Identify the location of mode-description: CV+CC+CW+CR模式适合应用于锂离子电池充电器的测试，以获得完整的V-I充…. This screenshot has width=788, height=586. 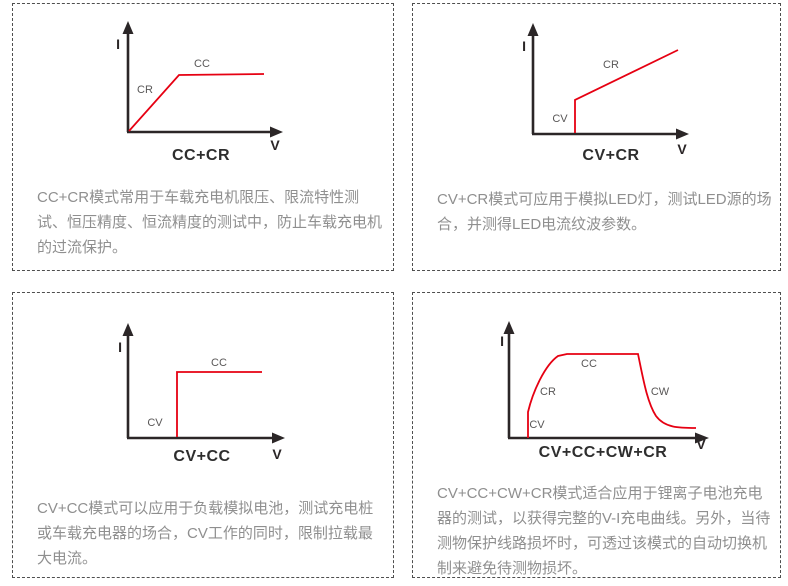
(604, 531).